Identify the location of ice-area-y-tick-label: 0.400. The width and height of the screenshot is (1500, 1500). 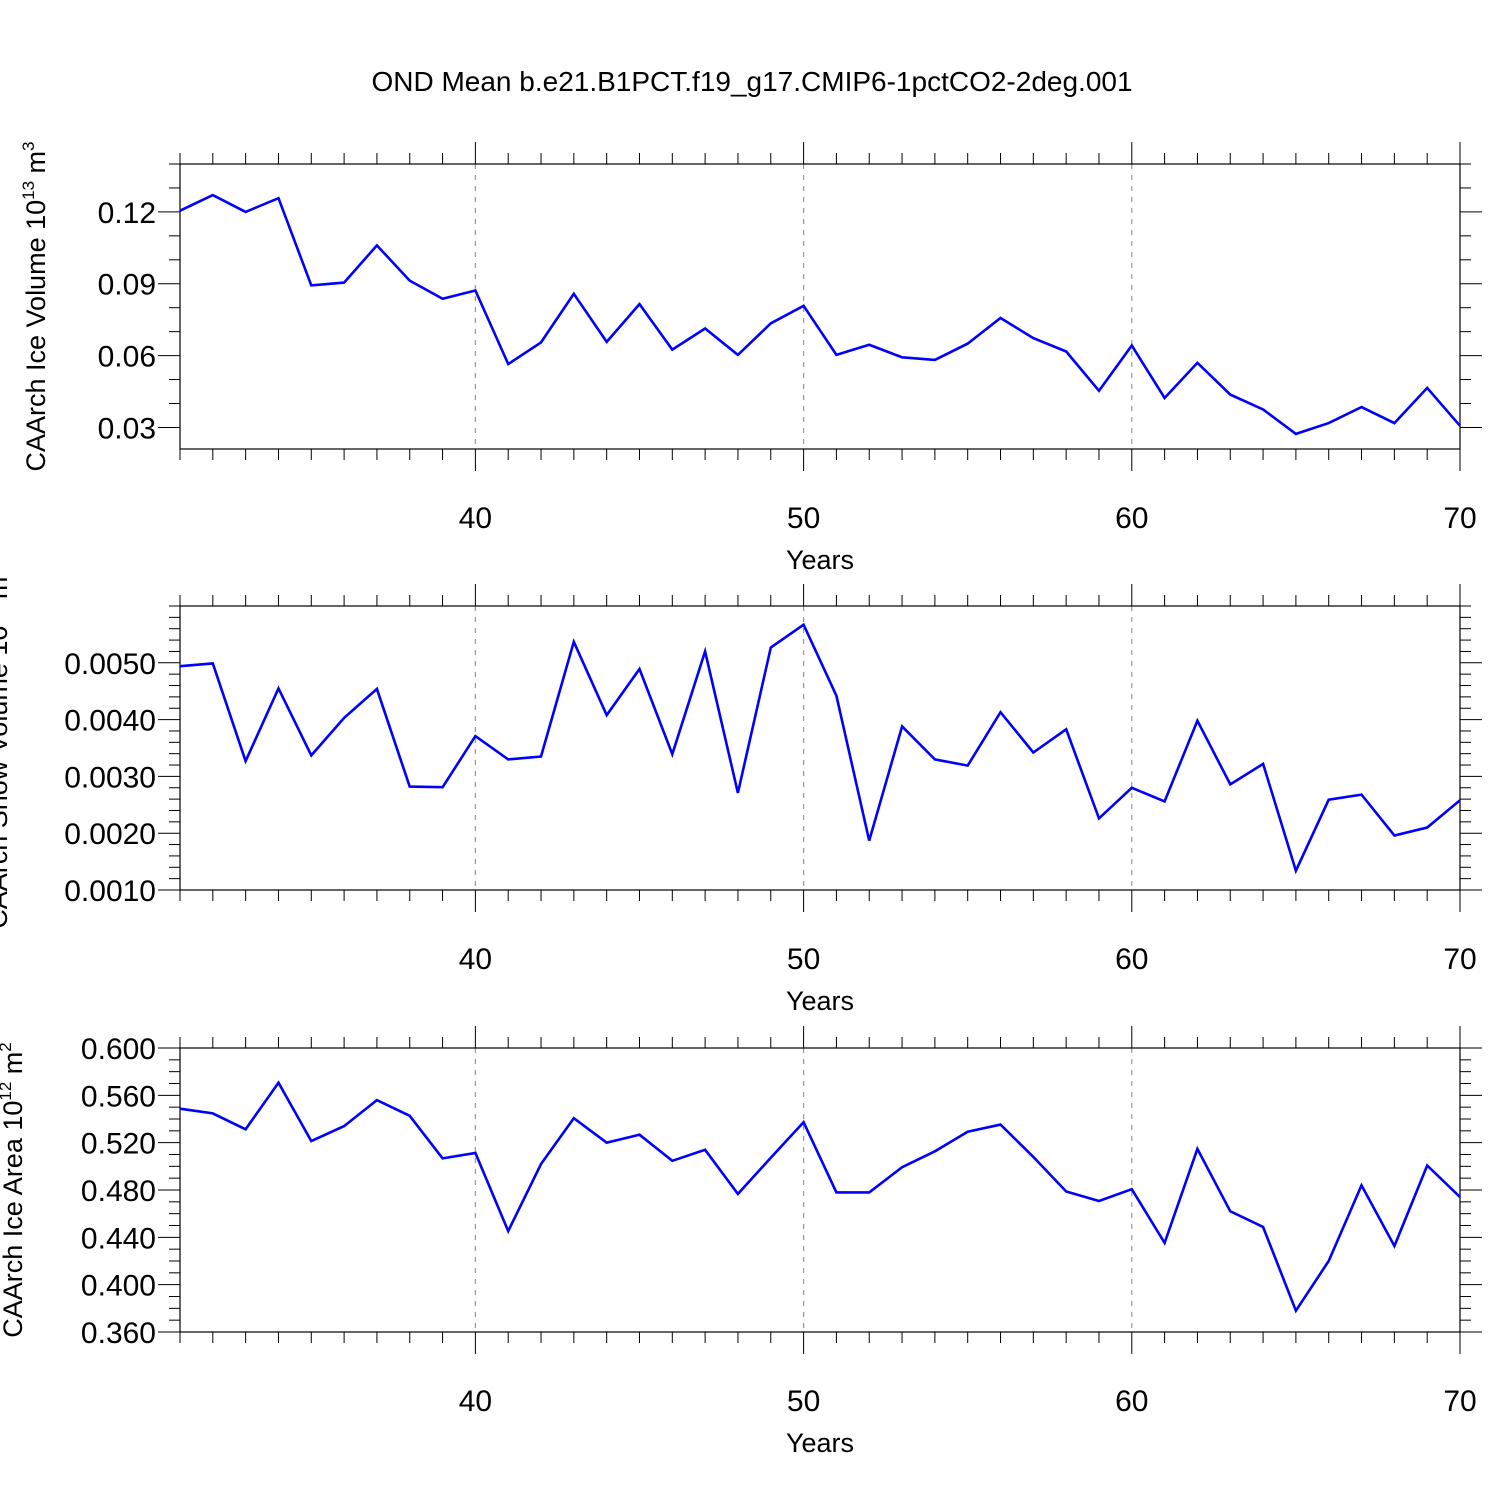
(118, 1286).